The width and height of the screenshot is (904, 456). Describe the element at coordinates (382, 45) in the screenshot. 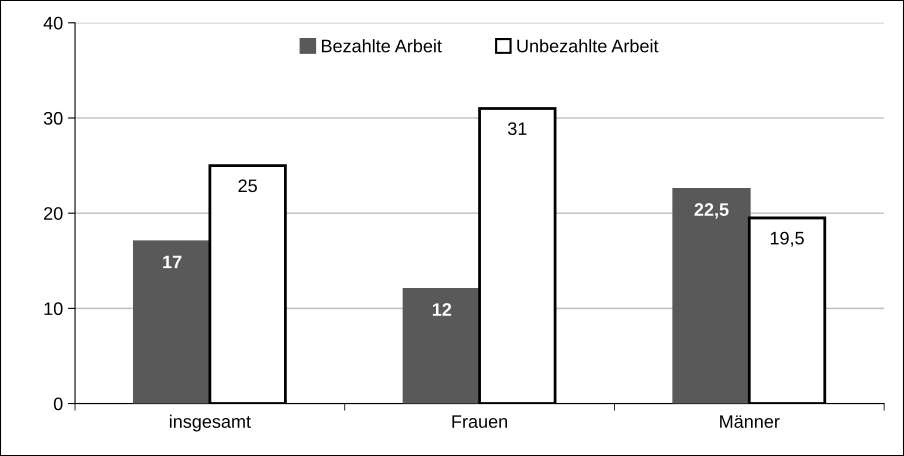

I see `legend-label: Bezahlte Arbeit` at that location.